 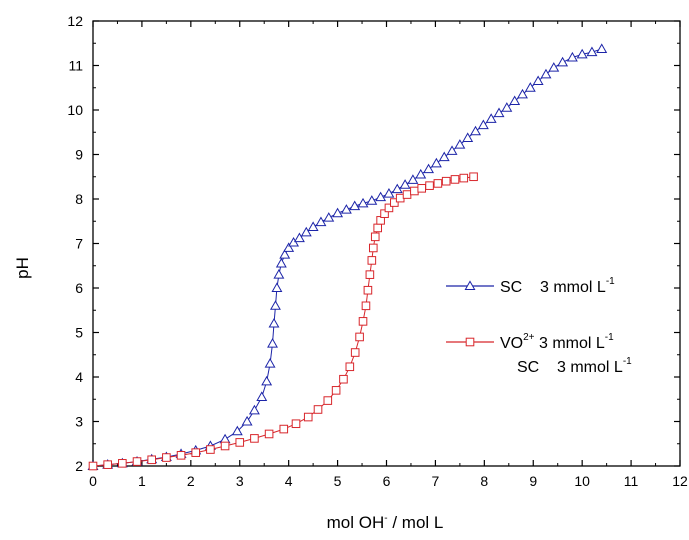 I want to click on x-tick-label: 9, so click(x=533, y=481).